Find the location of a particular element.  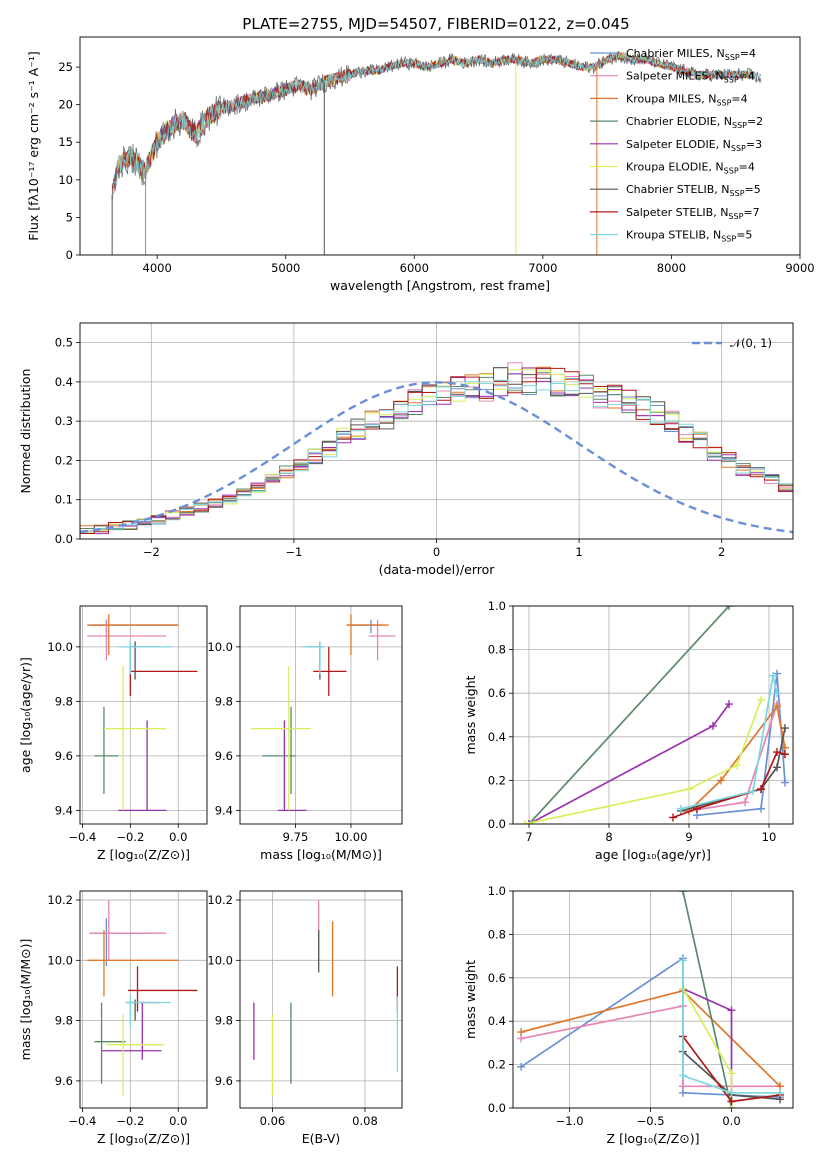

mass_weight_vs_age-xlabel: age [log₁₀(age/yr)] is located at coordinates (653, 854).